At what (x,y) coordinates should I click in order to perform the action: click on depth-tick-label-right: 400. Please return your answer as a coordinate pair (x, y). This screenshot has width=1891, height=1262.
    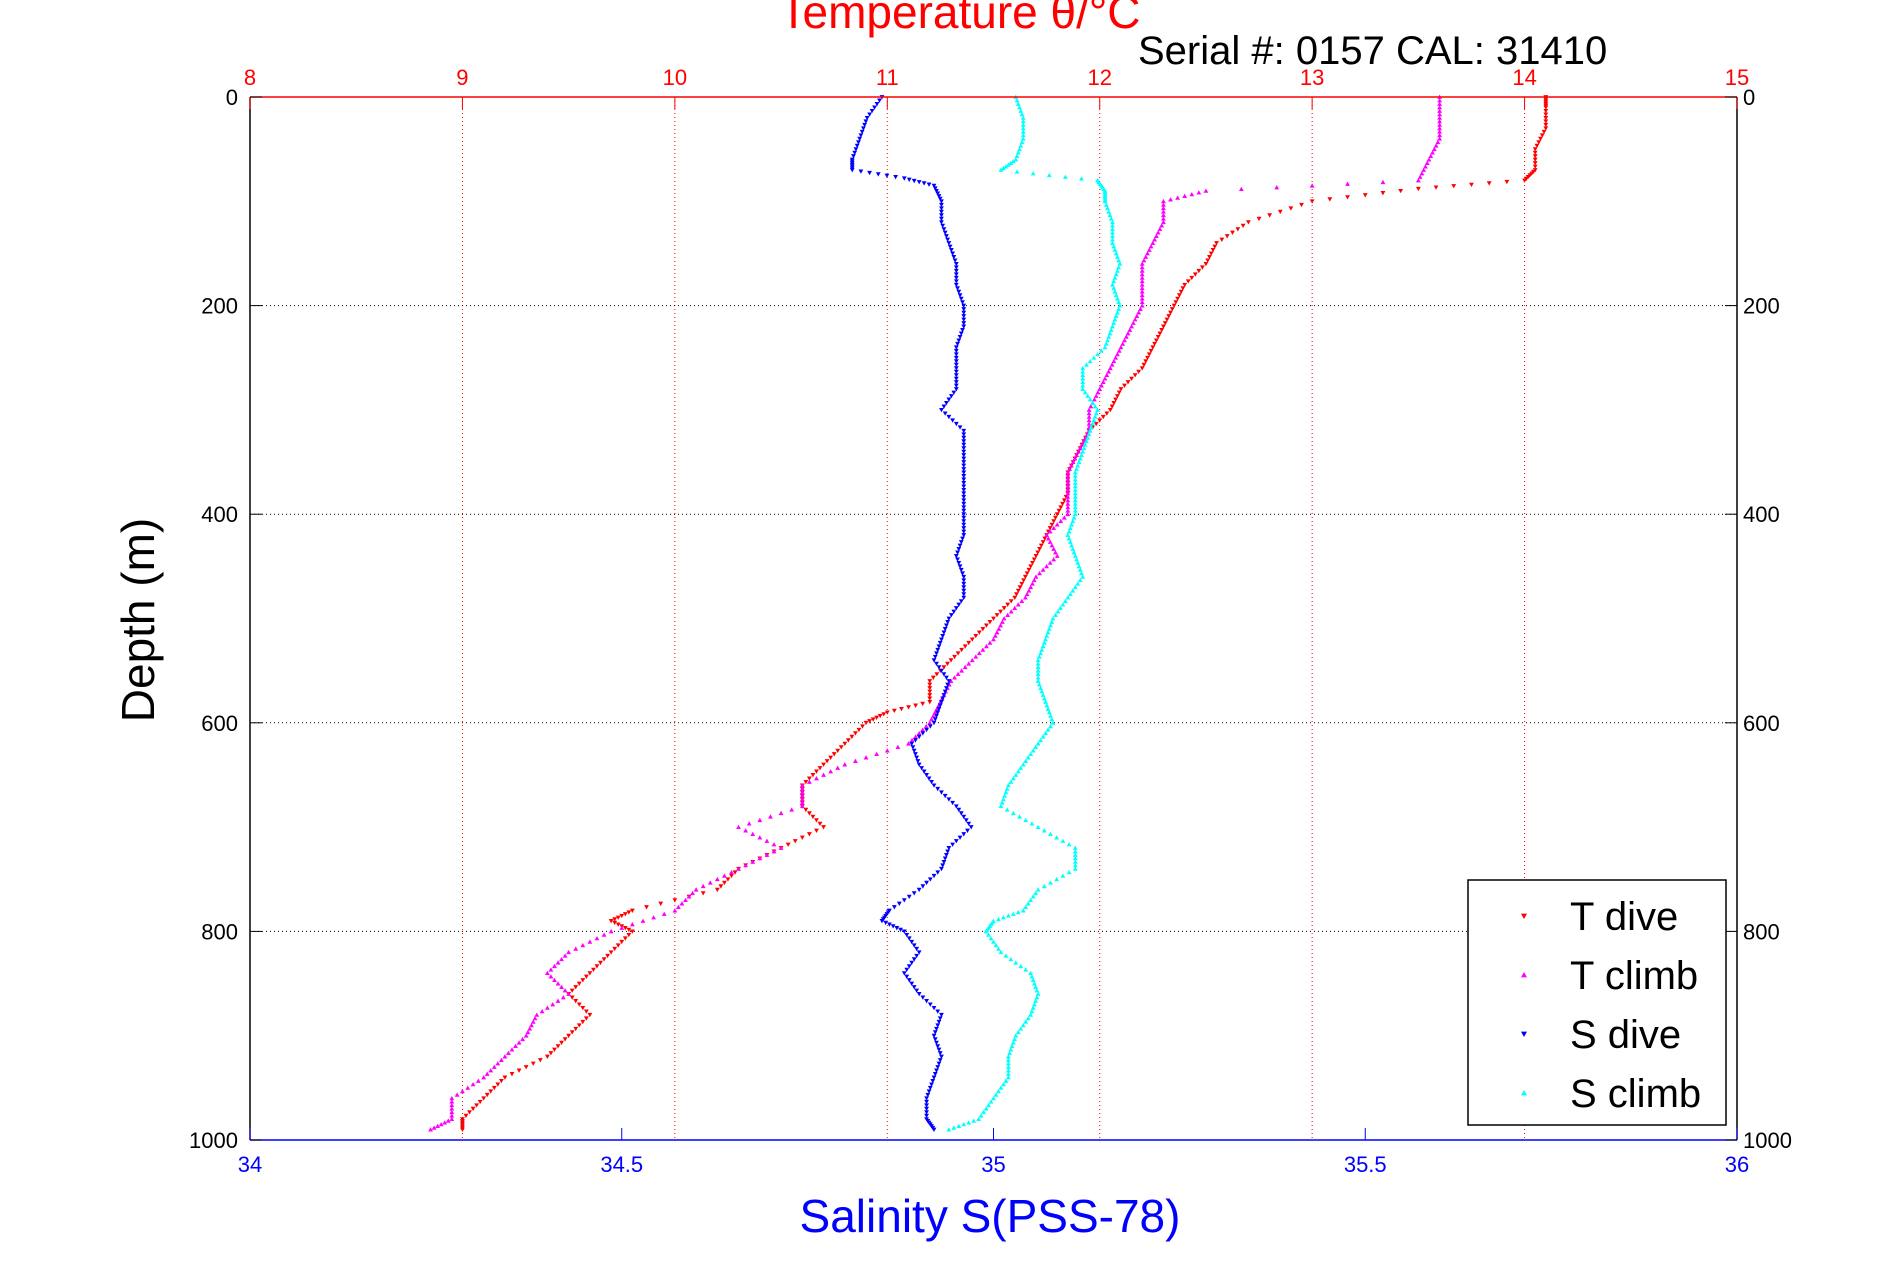
    Looking at the image, I should click on (1761, 514).